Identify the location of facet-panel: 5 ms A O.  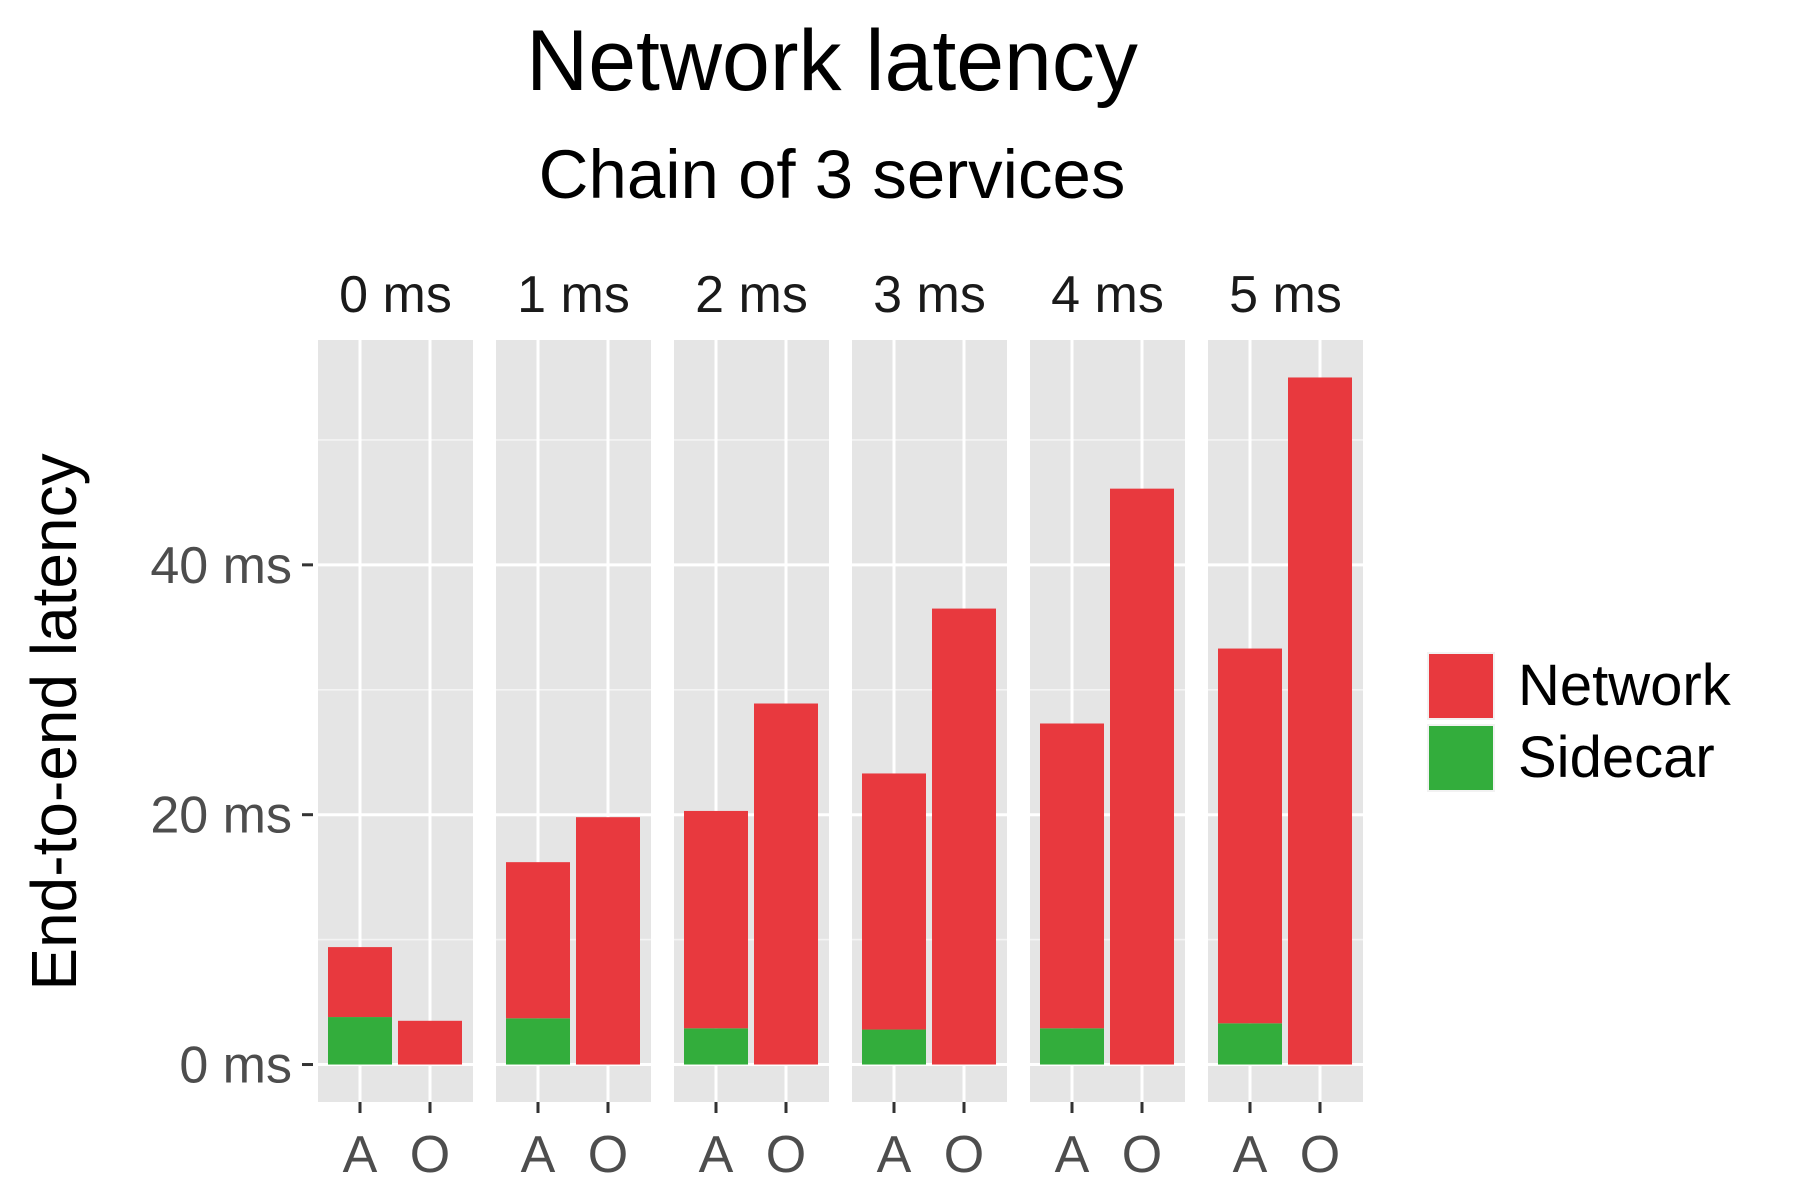
(1285, 725).